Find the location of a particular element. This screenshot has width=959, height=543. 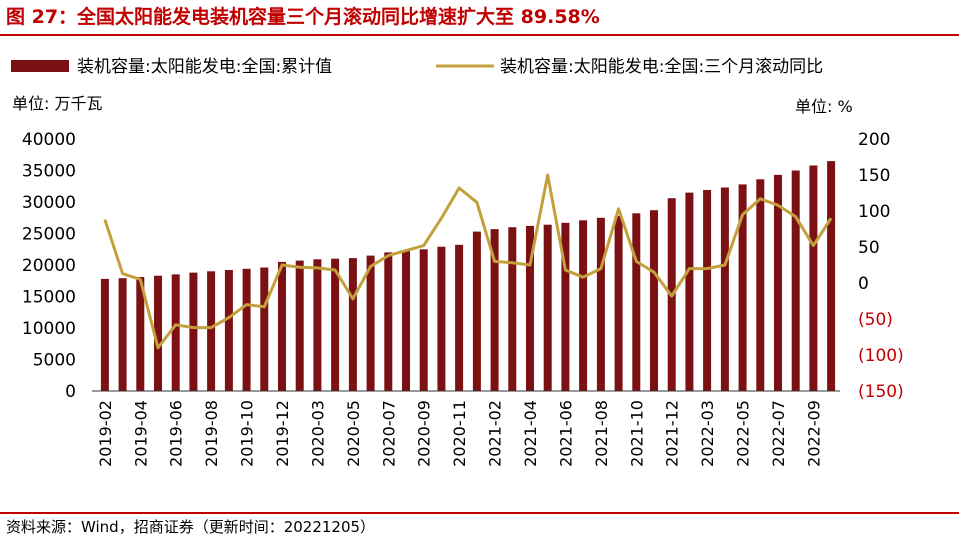

right-tick-label: 0 is located at coordinates (863, 284).